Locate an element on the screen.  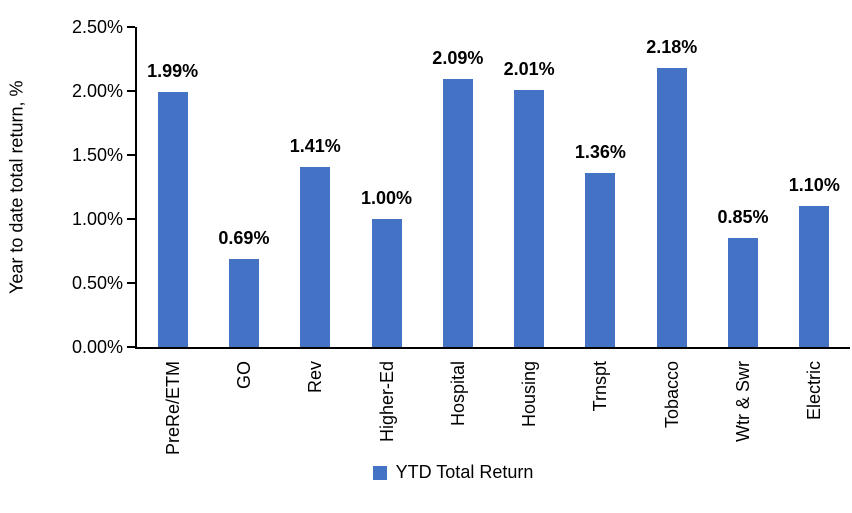
x-axis-label-slot: Wtr & Swr is located at coordinates (742, 408).